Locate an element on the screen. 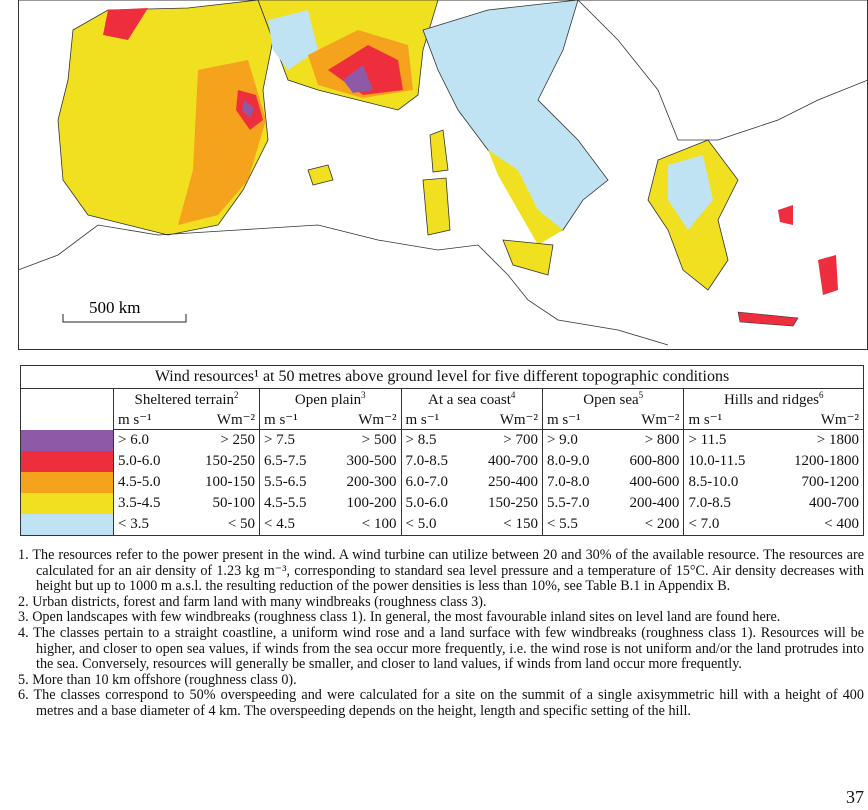  france-purple is located at coordinates (358, 79).